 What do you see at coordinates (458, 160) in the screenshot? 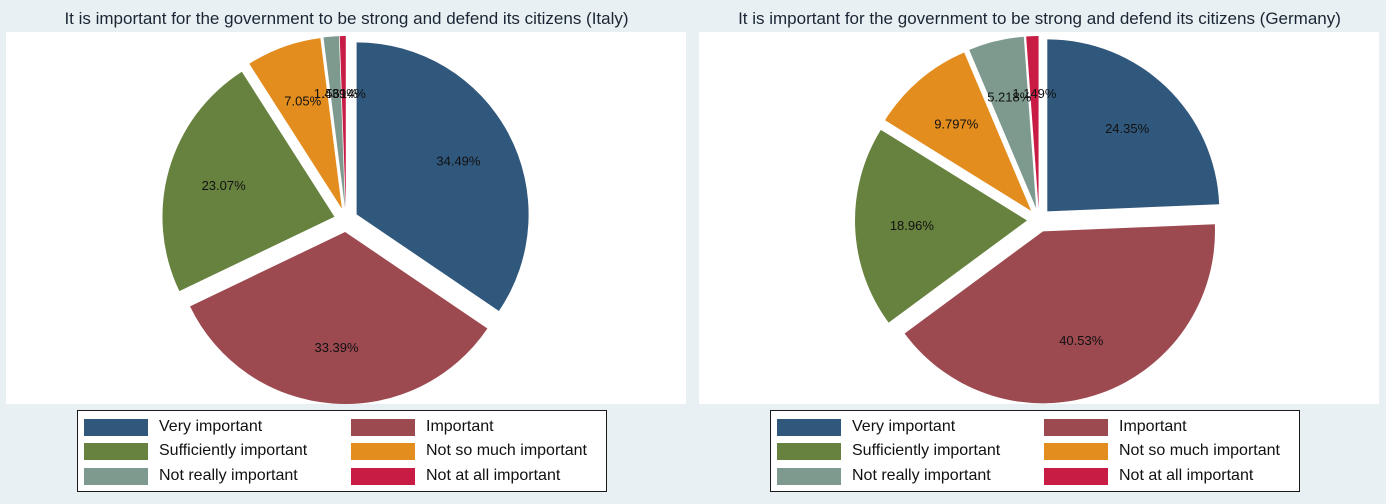
I see `slice-label-very-important: 34.49%` at bounding box center [458, 160].